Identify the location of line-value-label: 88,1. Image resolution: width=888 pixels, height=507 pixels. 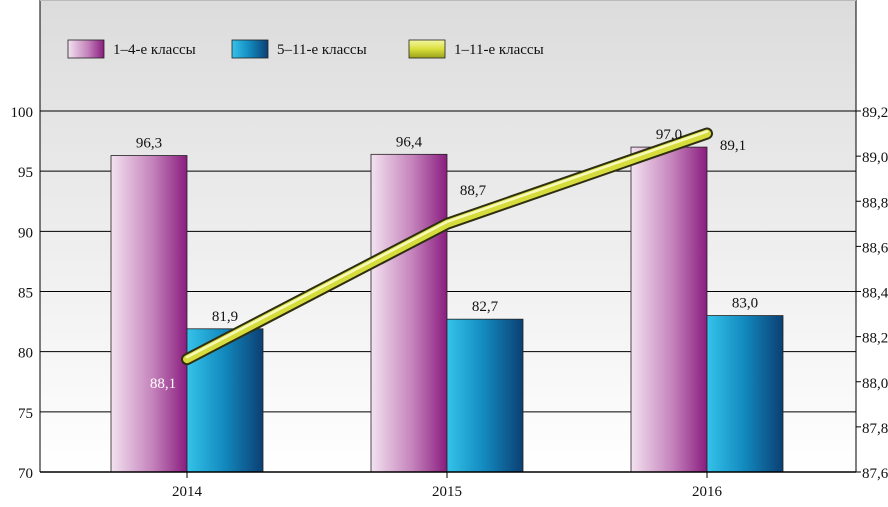
(163, 384).